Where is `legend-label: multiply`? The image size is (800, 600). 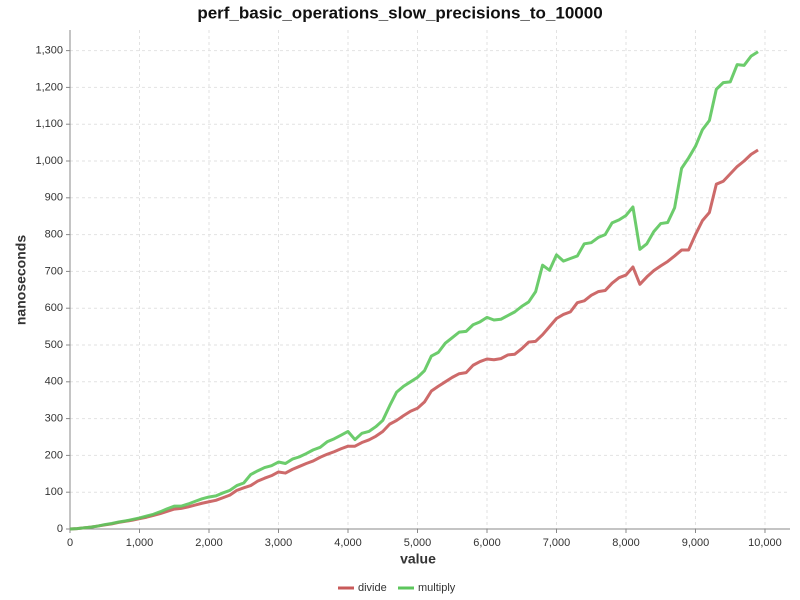 legend-label: multiply is located at coordinates (437, 588).